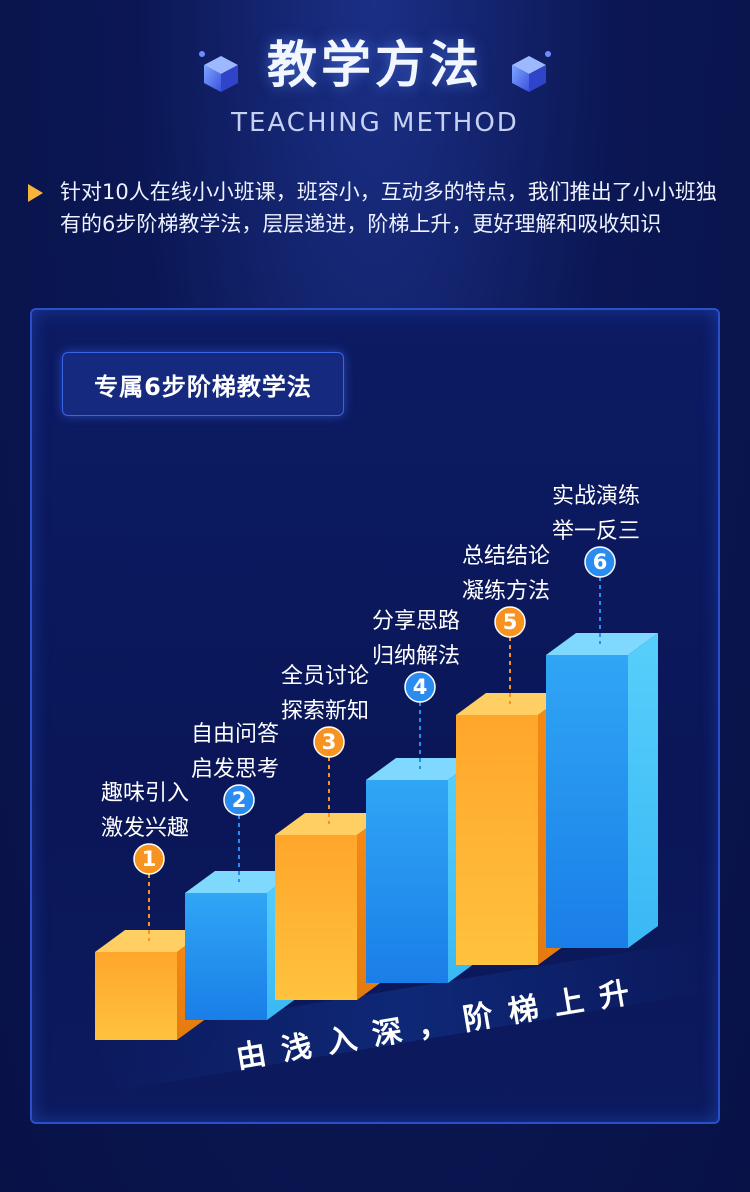 Image resolution: width=750 pixels, height=1192 pixels. I want to click on step-label-line1: 实战演练, so click(596, 496).